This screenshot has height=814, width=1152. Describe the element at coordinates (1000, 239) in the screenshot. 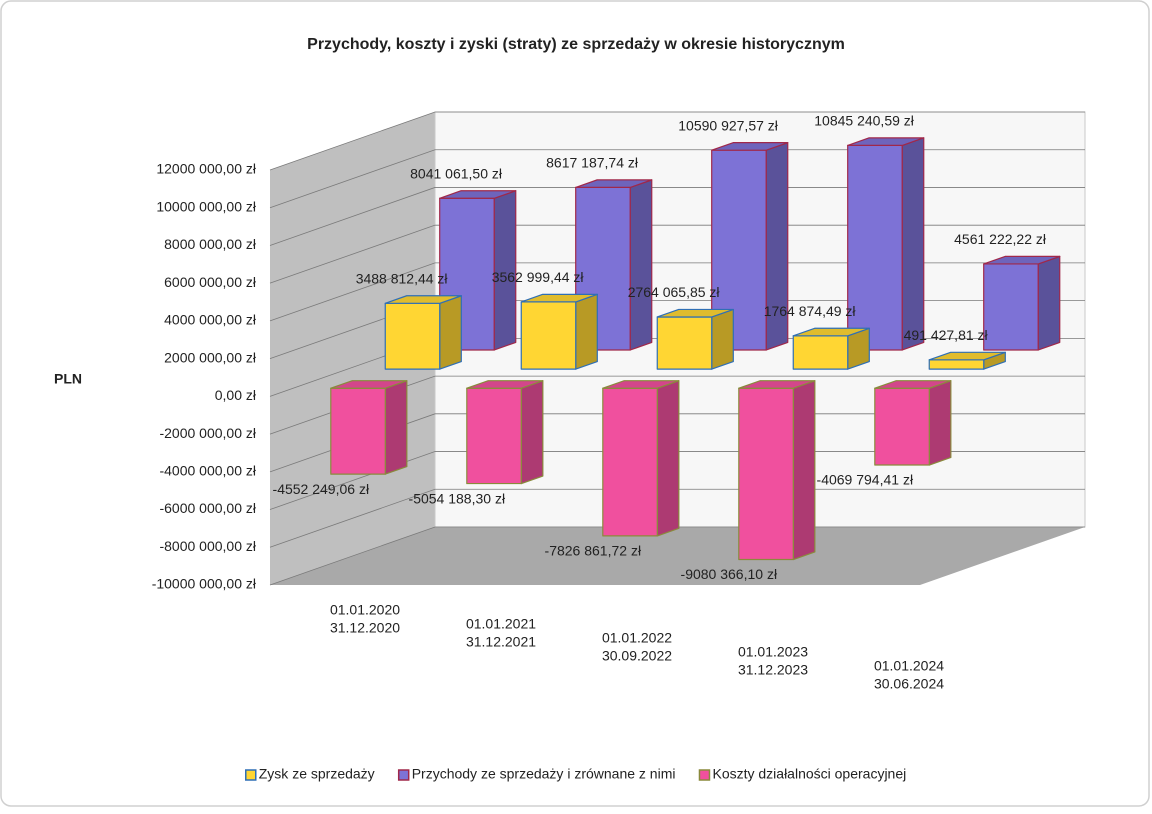

I see `value-label: 4561 222,22 zł` at that location.